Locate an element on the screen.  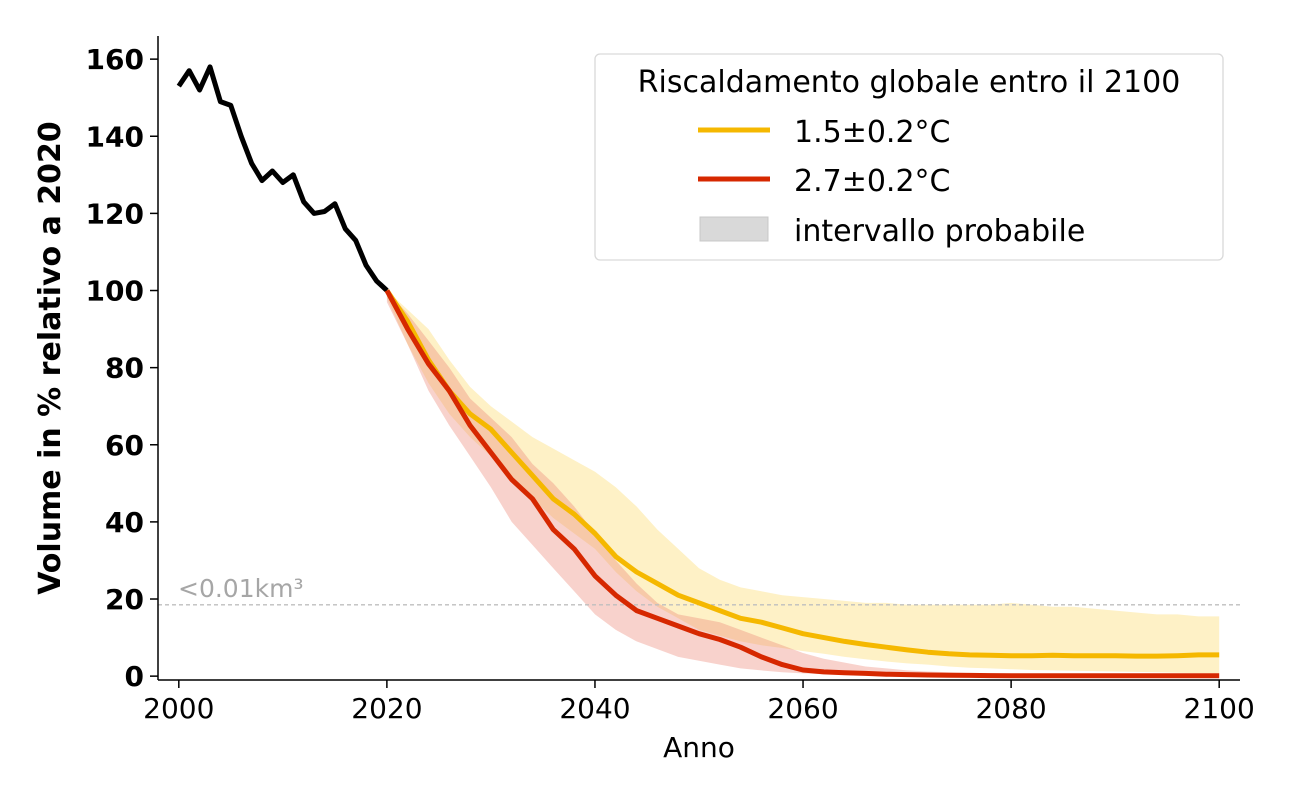
y-tick-label: 140 is located at coordinates (115, 136).